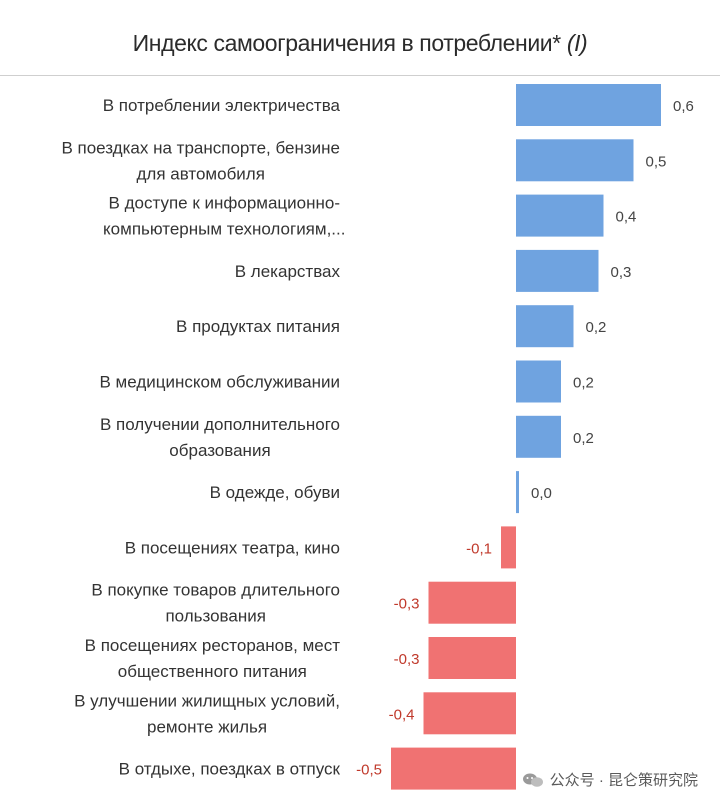  I want to click on value-label: -0,5, so click(369, 770).